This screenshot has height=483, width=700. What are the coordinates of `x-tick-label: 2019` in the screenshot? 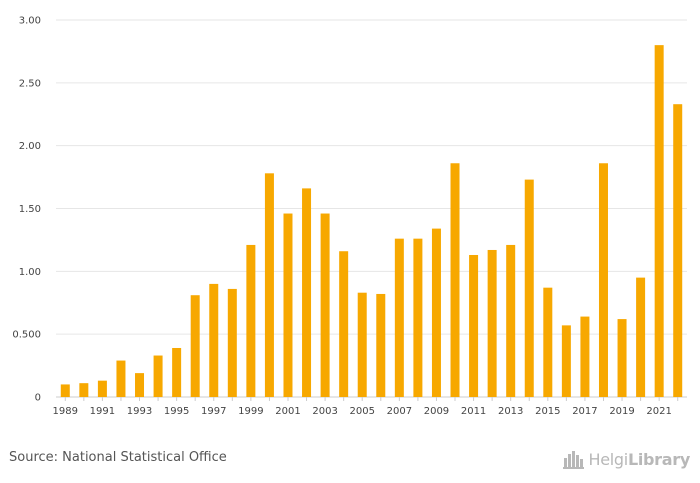 It's located at (621, 411).